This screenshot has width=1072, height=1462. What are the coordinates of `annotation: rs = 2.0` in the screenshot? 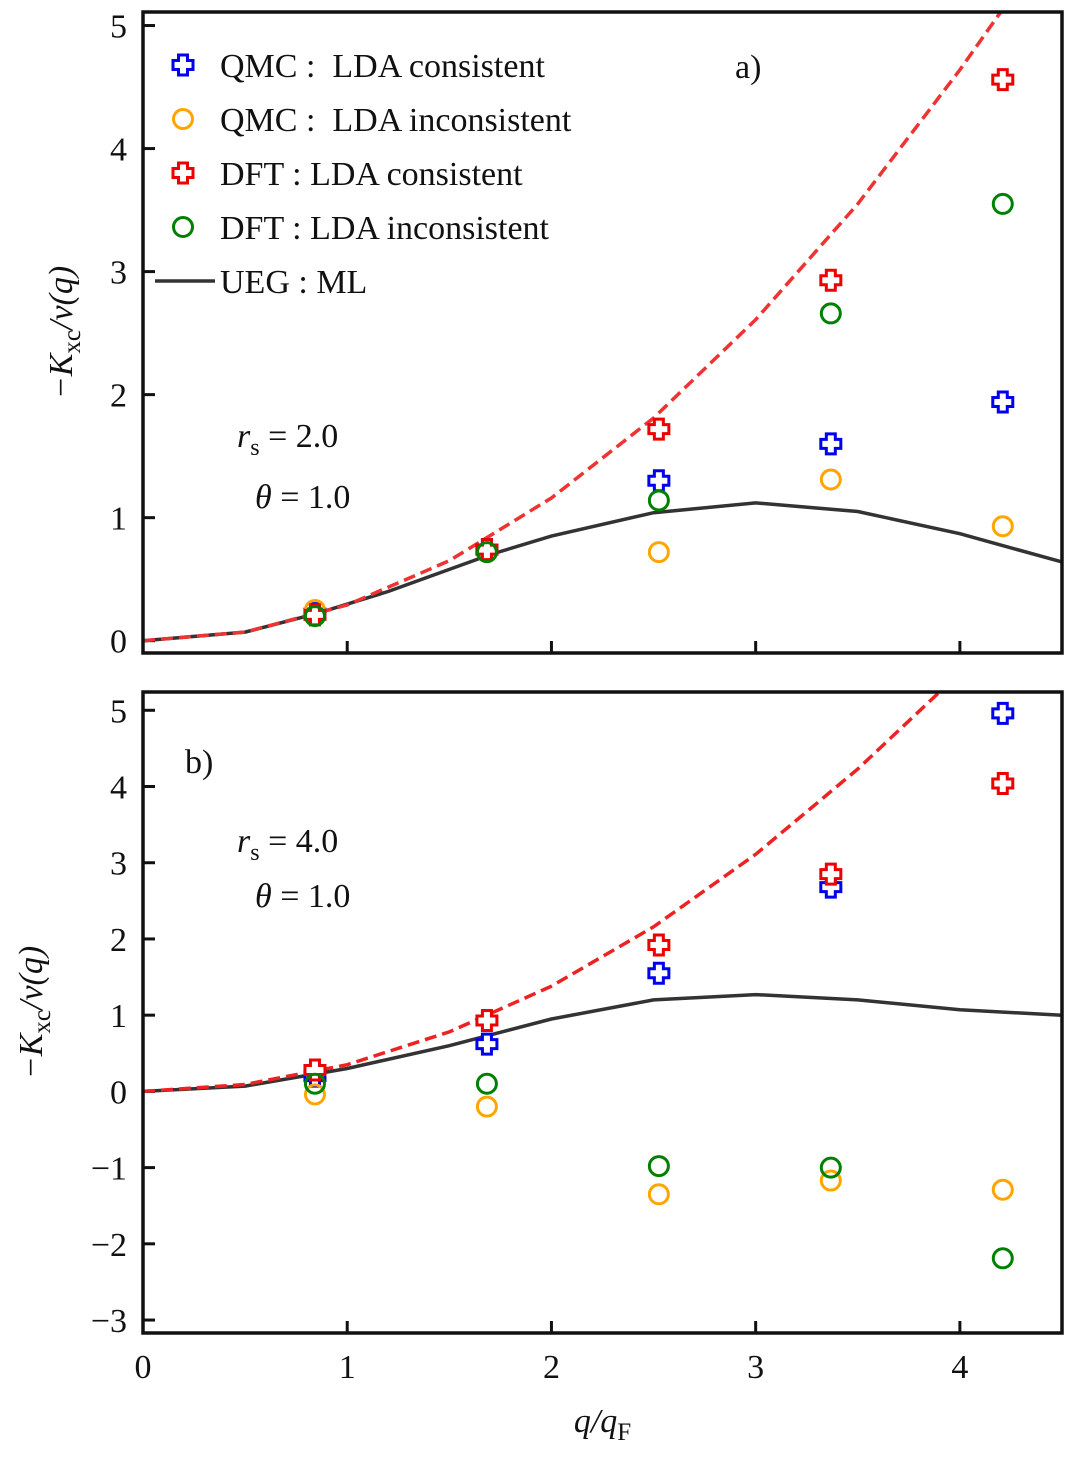 It's located at (287, 439).